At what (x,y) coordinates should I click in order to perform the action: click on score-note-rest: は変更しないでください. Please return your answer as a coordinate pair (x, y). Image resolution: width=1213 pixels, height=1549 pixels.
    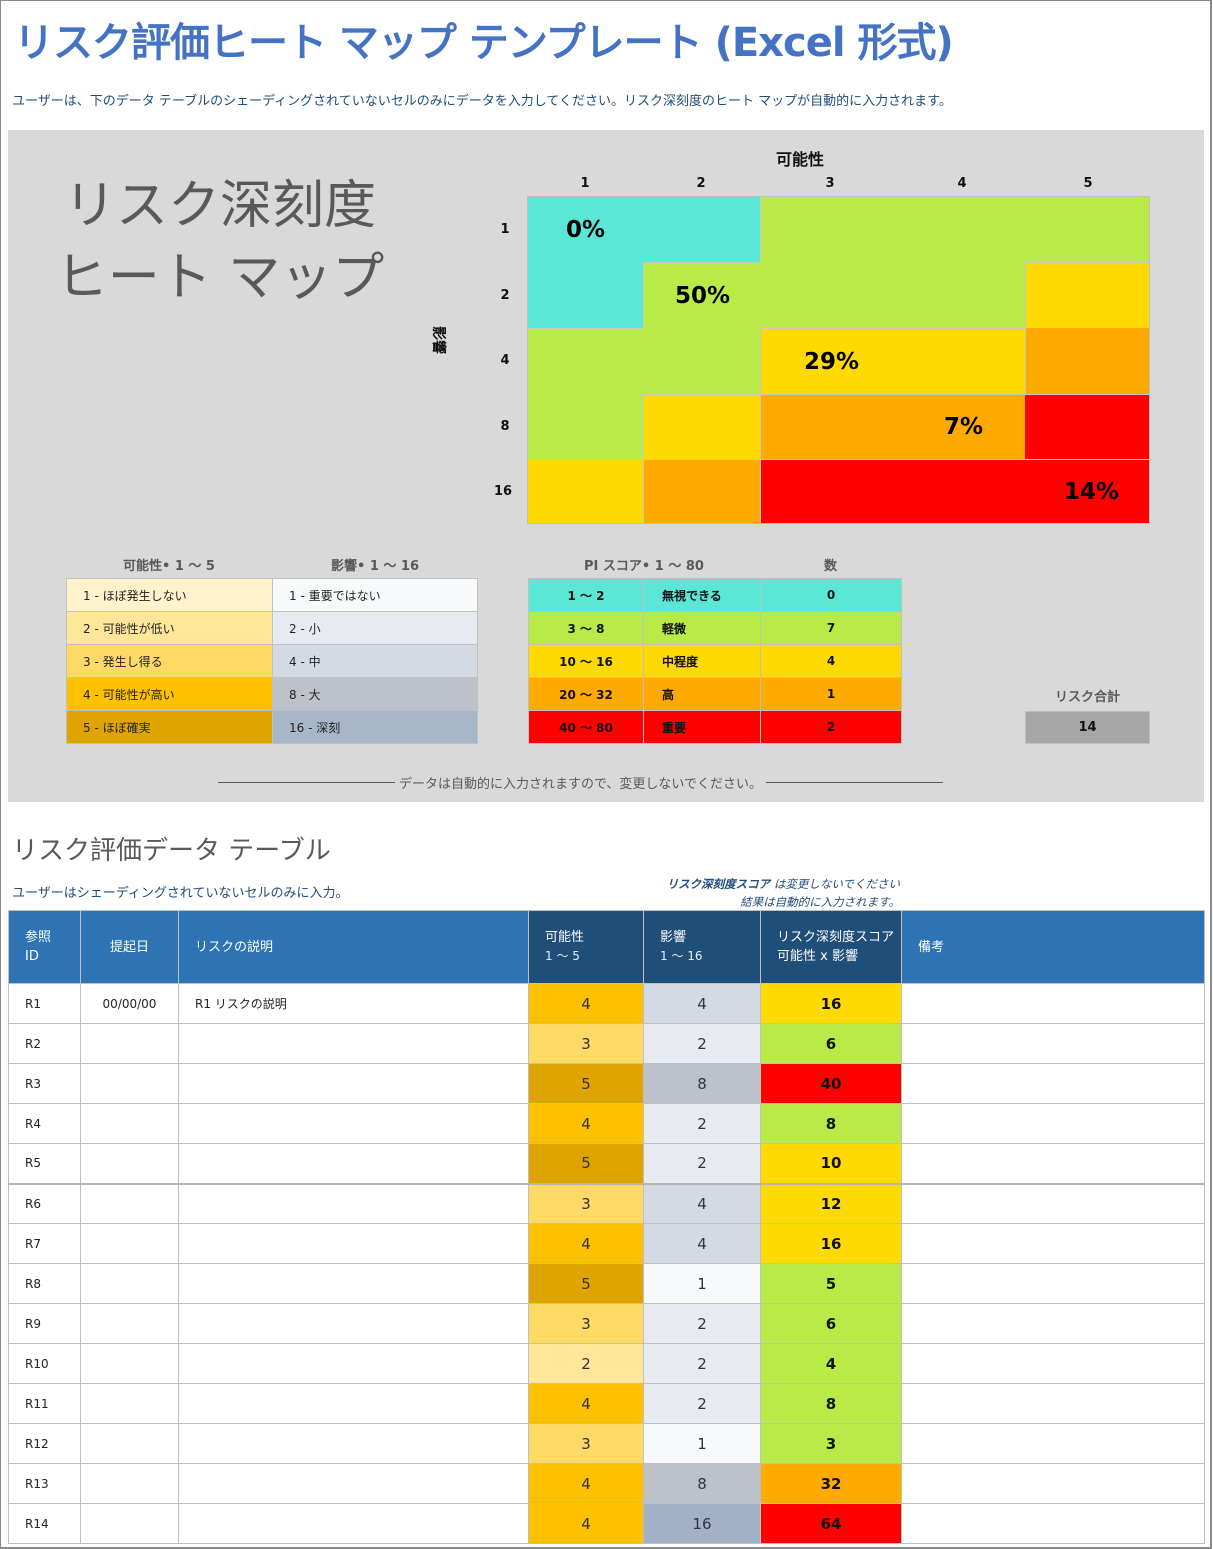
    Looking at the image, I should click on (835, 884).